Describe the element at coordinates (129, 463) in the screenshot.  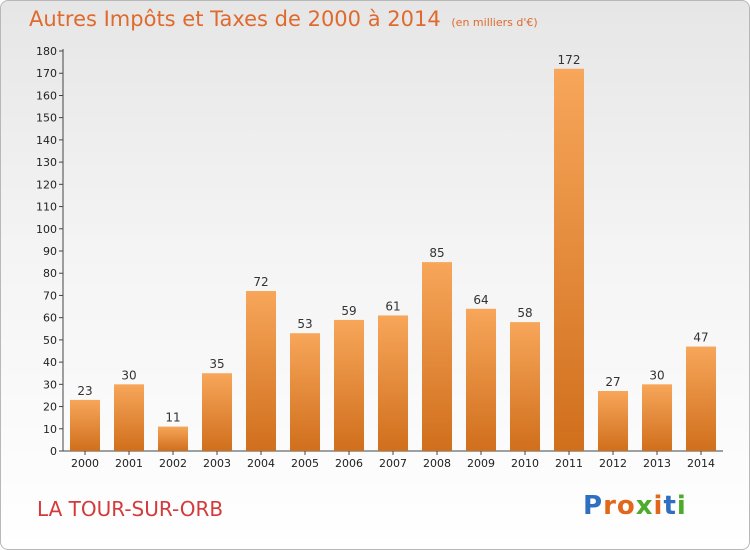
I see `x-tick-label: 2001` at that location.